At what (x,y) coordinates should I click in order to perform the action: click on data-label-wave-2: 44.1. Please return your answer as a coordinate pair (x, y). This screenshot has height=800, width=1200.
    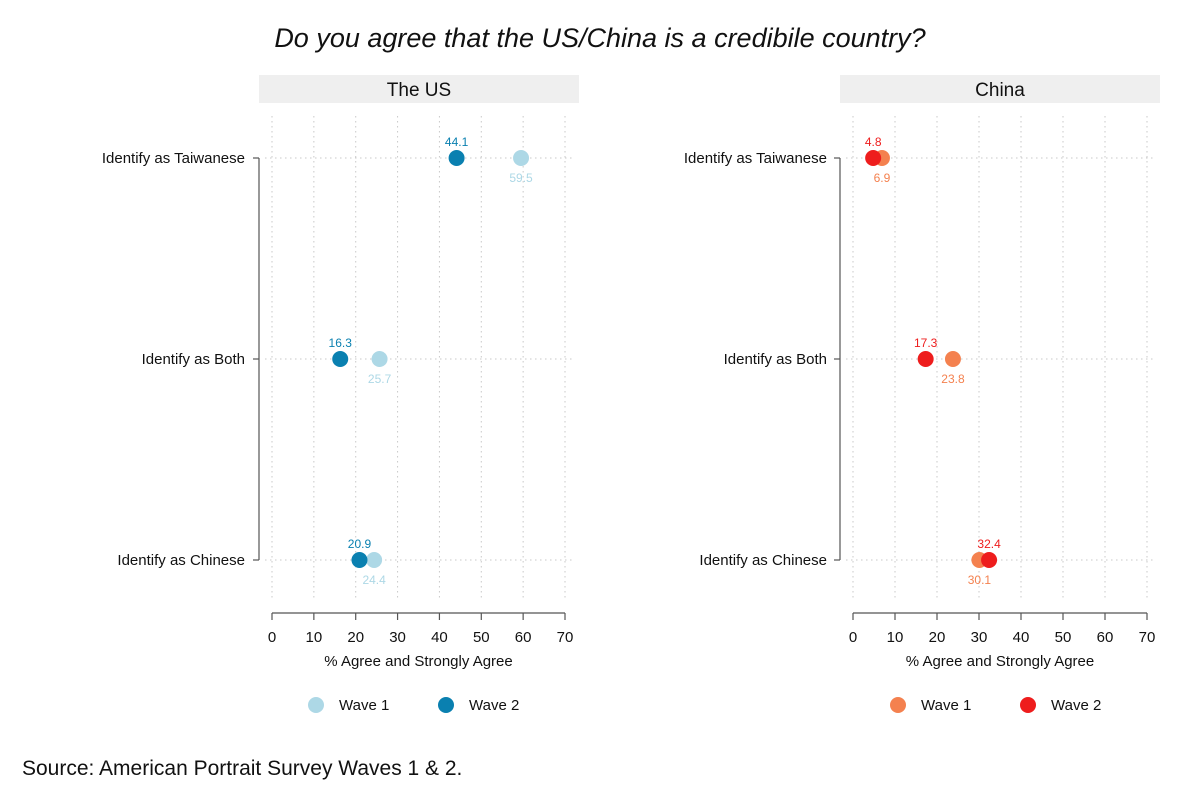
    Looking at the image, I should click on (457, 142).